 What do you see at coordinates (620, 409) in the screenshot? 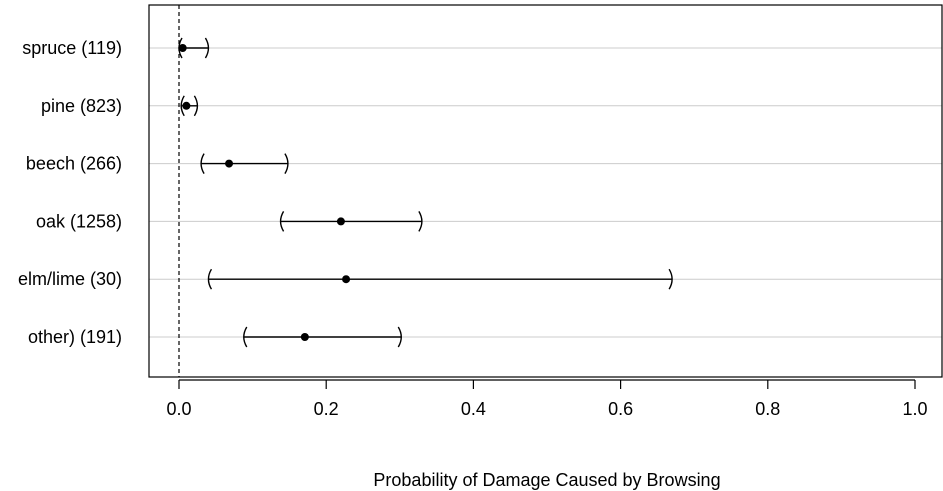
I see `x-tick-label: 0.6` at bounding box center [620, 409].